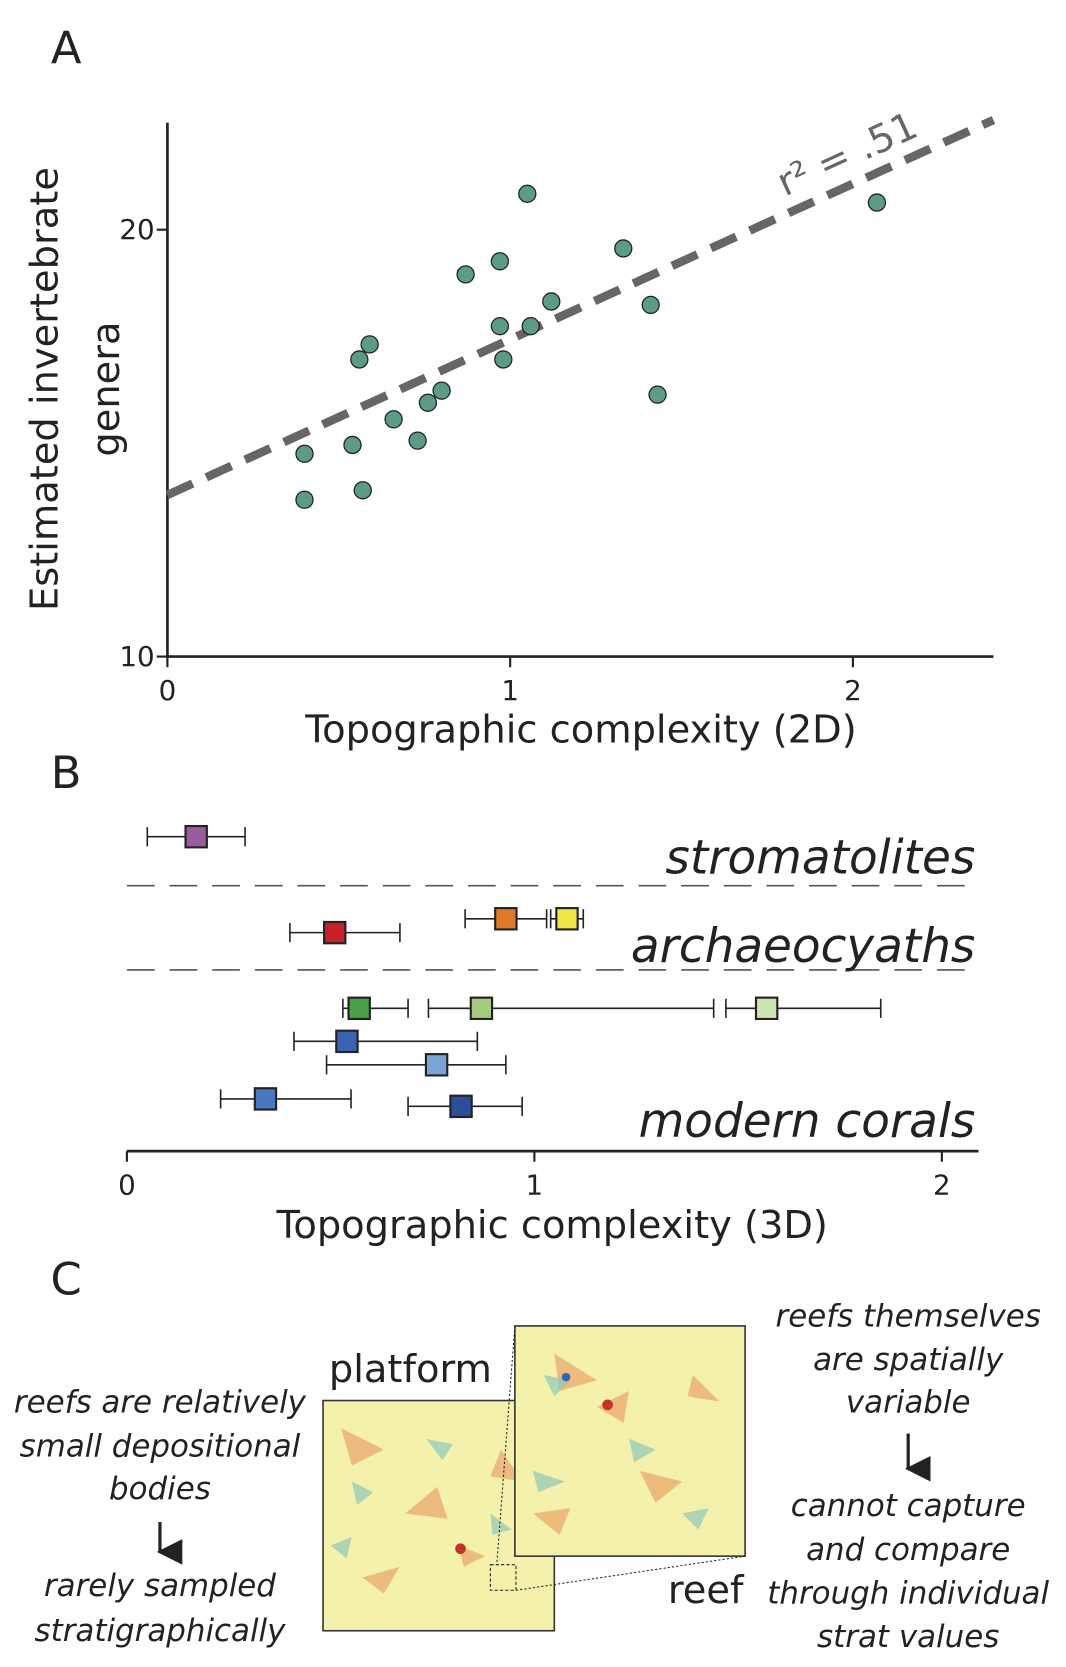 The height and width of the screenshot is (1667, 1066). I want to click on note: are spatially, so click(908, 1360).